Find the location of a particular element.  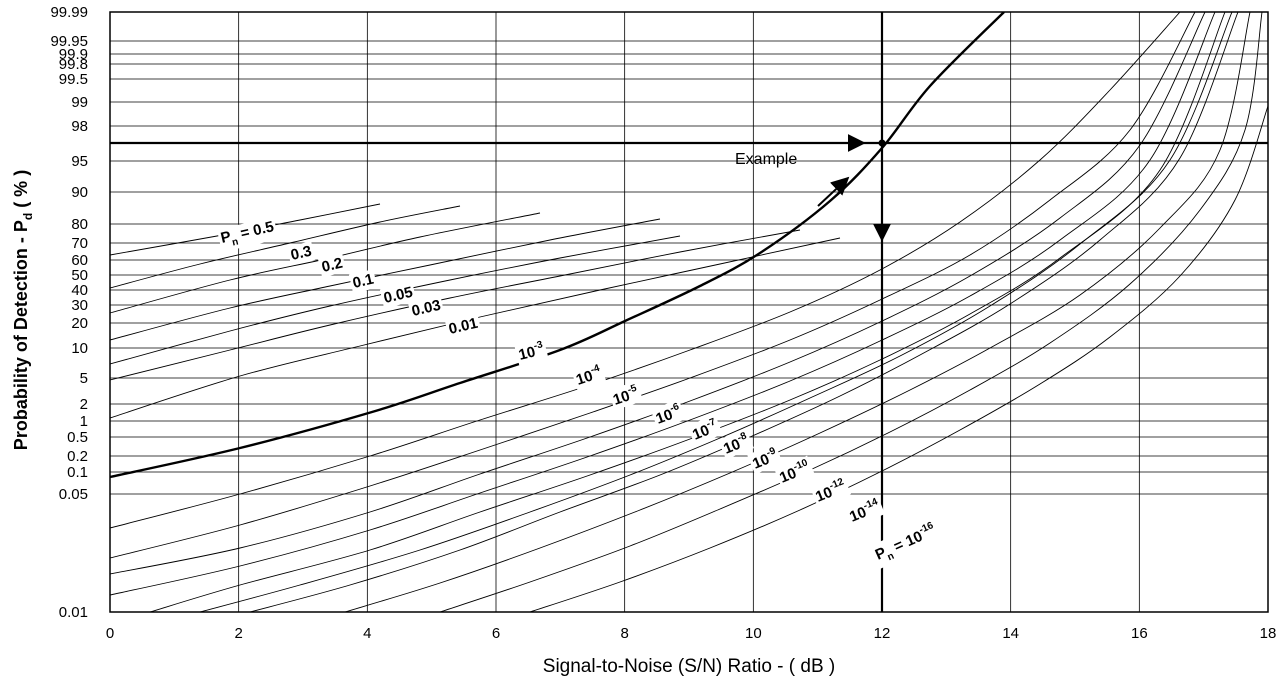

x-tick-label: 12 is located at coordinates (882, 633).